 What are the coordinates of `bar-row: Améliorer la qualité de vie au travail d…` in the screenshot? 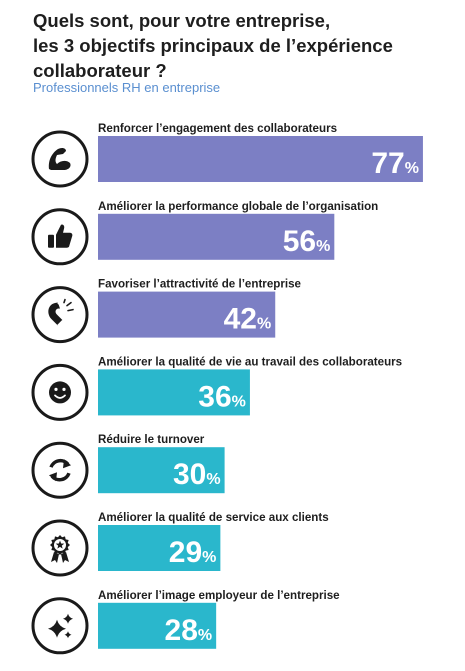 It's located at (216, 388).